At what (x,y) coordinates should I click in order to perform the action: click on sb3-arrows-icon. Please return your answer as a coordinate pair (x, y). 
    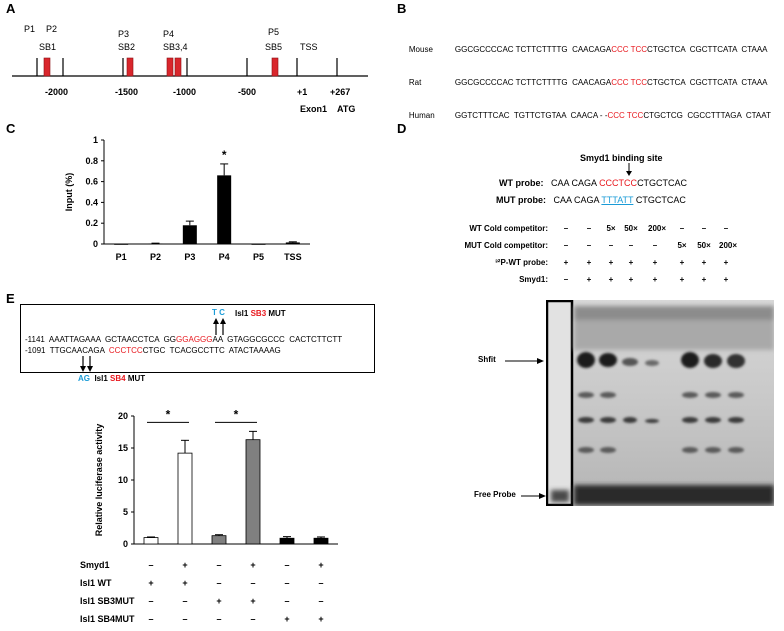
    Looking at the image, I should click on (219, 326).